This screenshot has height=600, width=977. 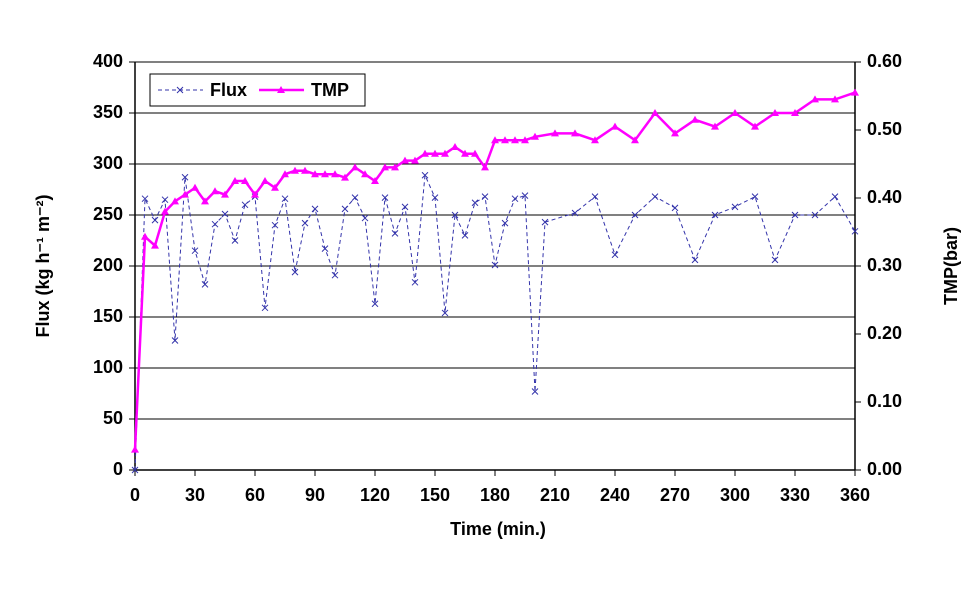 What do you see at coordinates (884, 61) in the screenshot?
I see `y2-tick-label: 0.60` at bounding box center [884, 61].